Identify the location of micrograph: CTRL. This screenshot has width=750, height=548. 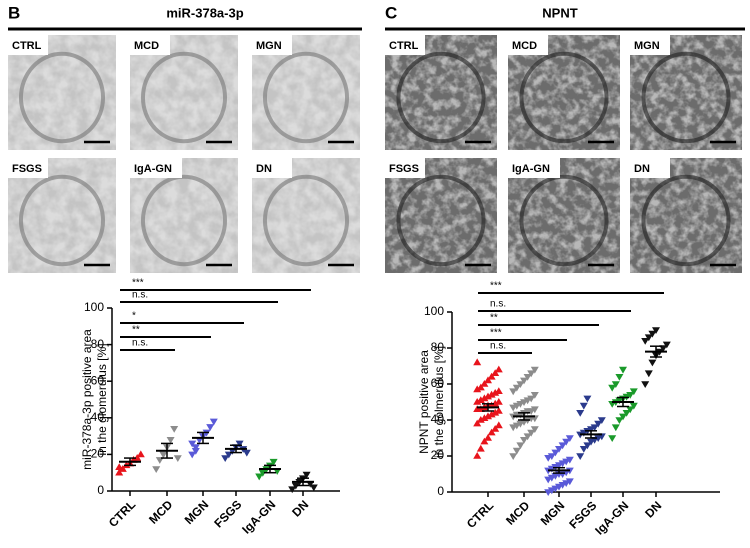
(62, 92).